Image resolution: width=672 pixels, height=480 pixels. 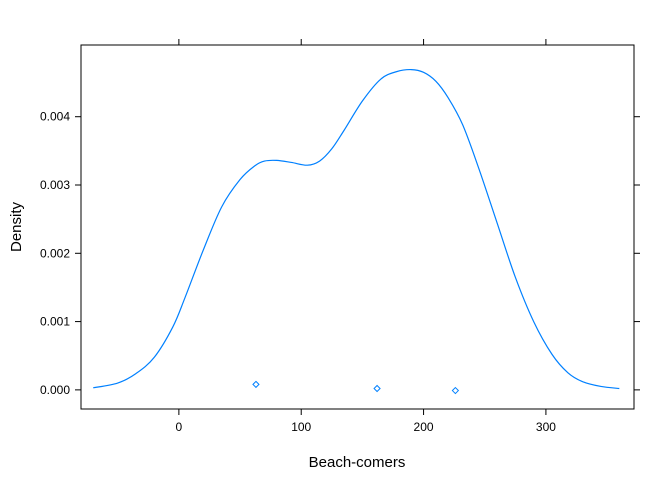 What do you see at coordinates (301, 427) in the screenshot?
I see `x-tick-label: 100` at bounding box center [301, 427].